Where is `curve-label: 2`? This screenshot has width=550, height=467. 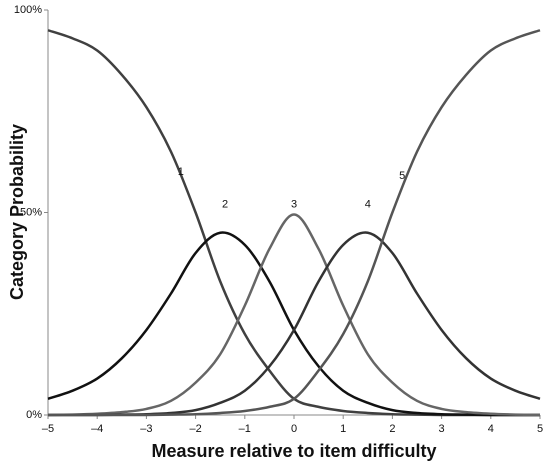 curve-label: 2 is located at coordinates (225, 204).